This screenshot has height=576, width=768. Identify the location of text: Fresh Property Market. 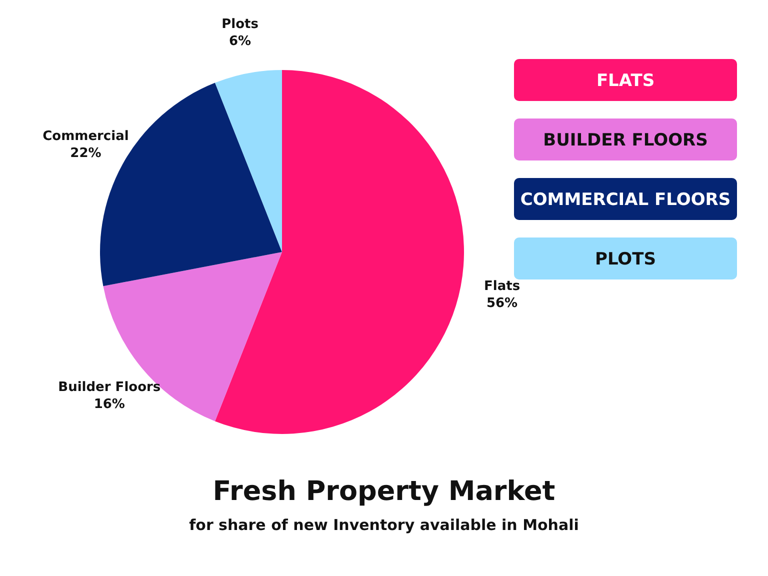
(384, 491).